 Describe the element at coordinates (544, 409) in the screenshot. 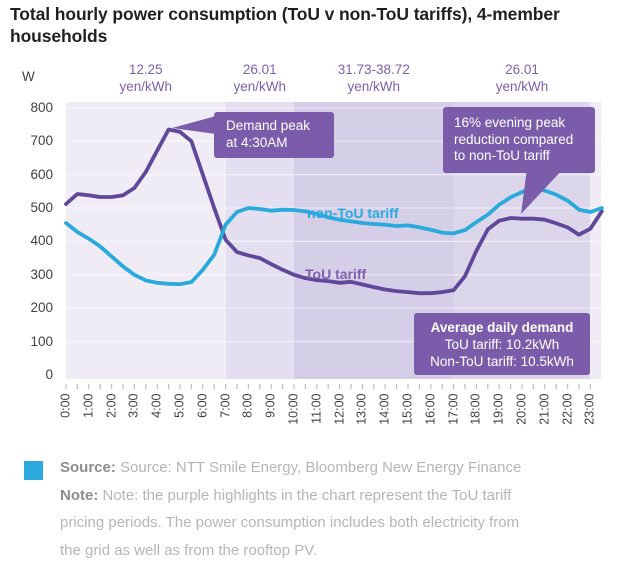

I see `x-tick-label-21:00: 21:00` at that location.